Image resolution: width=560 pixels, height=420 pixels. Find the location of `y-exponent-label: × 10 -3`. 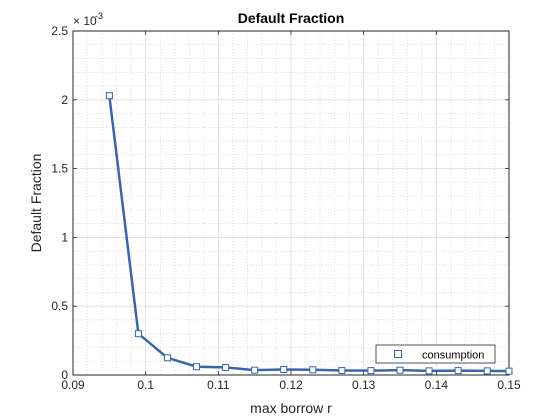

y-exponent-label: × 10 -3 is located at coordinates (88, 19).